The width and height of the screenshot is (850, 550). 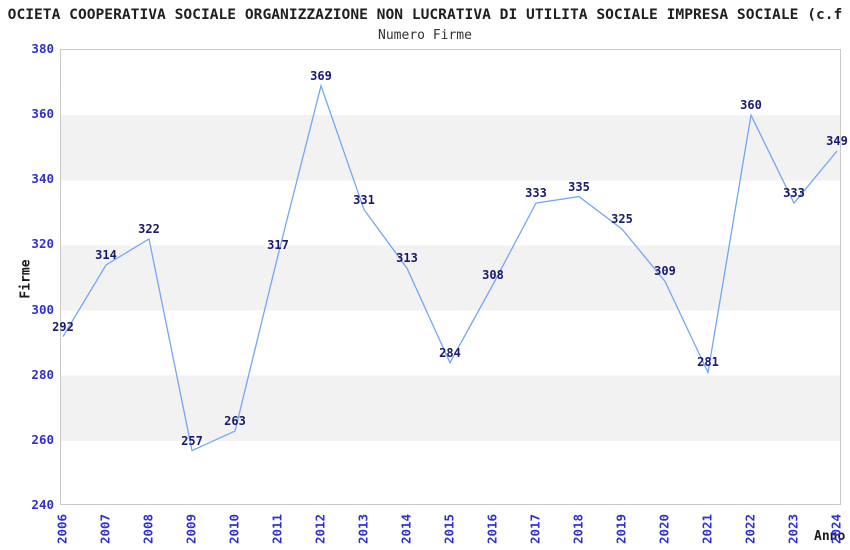 I want to click on x-tick-label: 2019, so click(x=621, y=529).